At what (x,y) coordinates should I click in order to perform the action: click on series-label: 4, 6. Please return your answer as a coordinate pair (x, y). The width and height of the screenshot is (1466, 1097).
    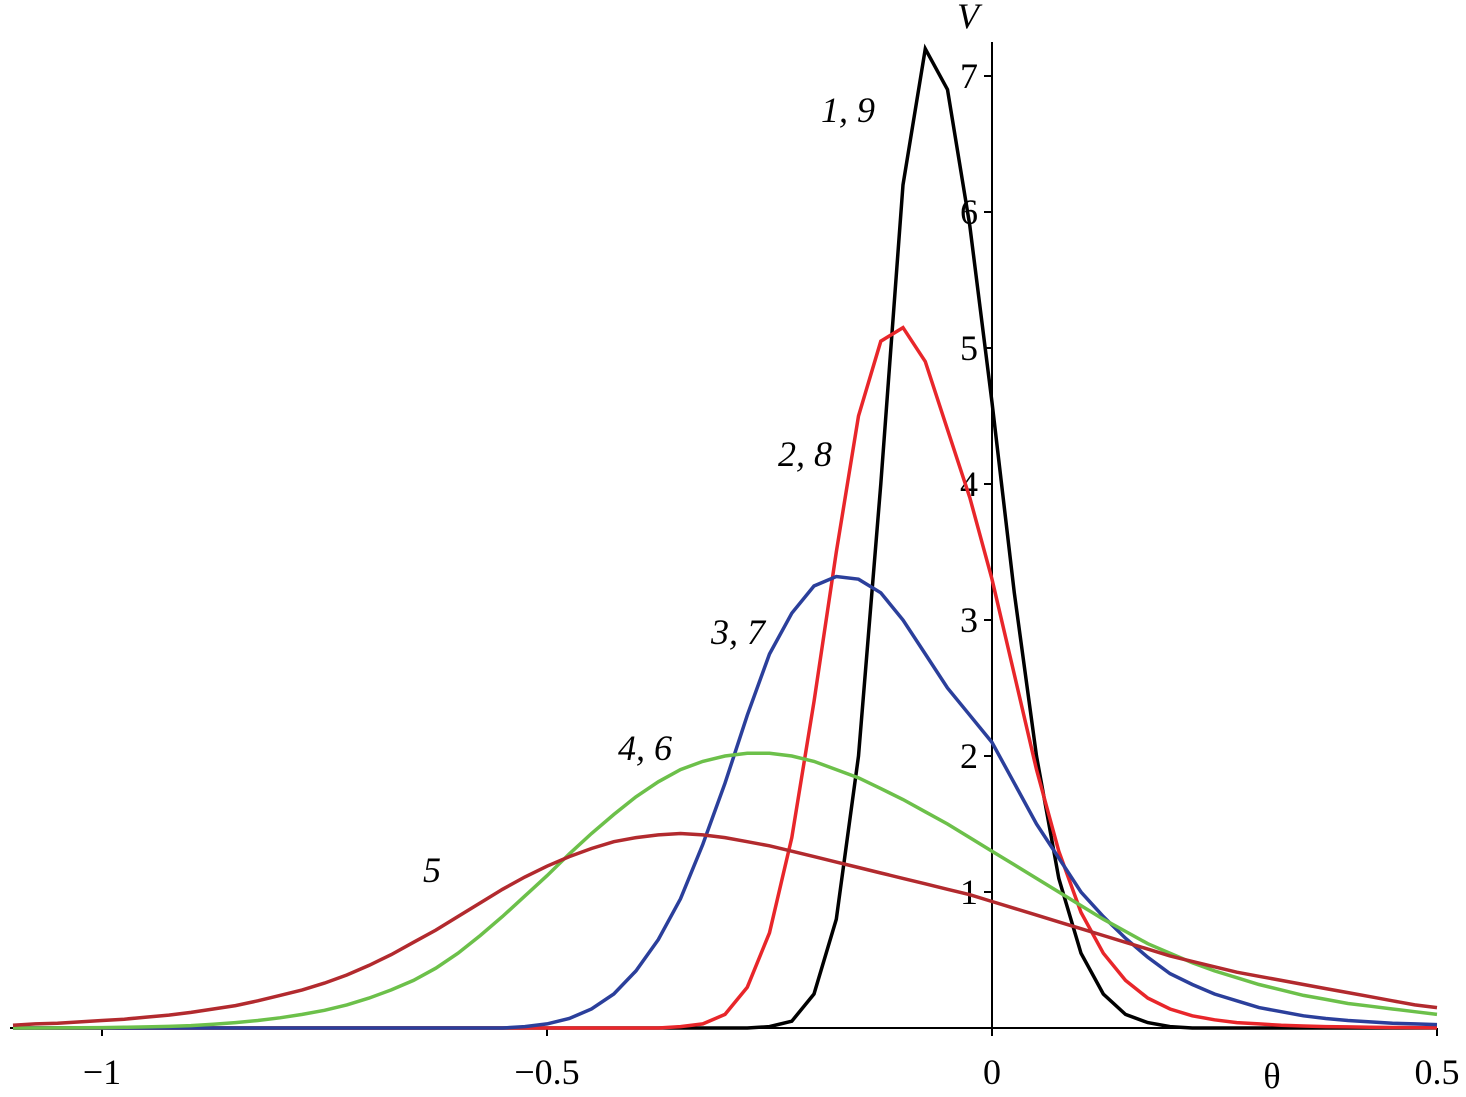
    Looking at the image, I should click on (645, 748).